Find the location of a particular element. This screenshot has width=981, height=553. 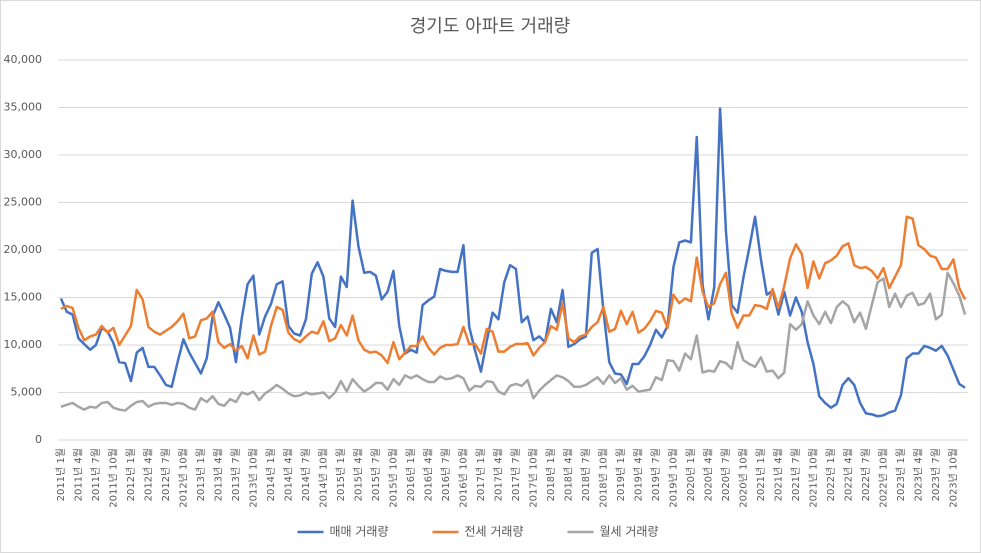

x-tick-label: 2020년 4월 is located at coordinates (708, 474).